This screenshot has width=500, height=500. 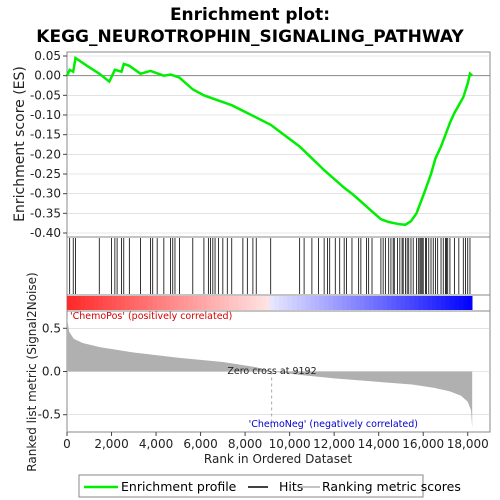 What do you see at coordinates (45, 194) in the screenshot?
I see `es-tick-label: -0.30` at bounding box center [45, 194].